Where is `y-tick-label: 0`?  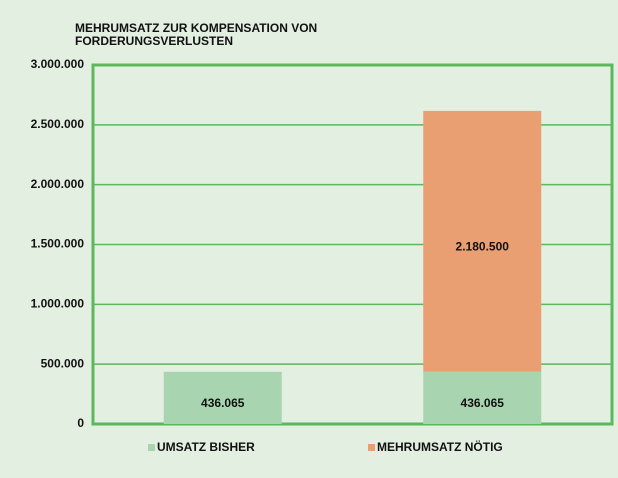 y-tick-label: 0 is located at coordinates (80, 423).